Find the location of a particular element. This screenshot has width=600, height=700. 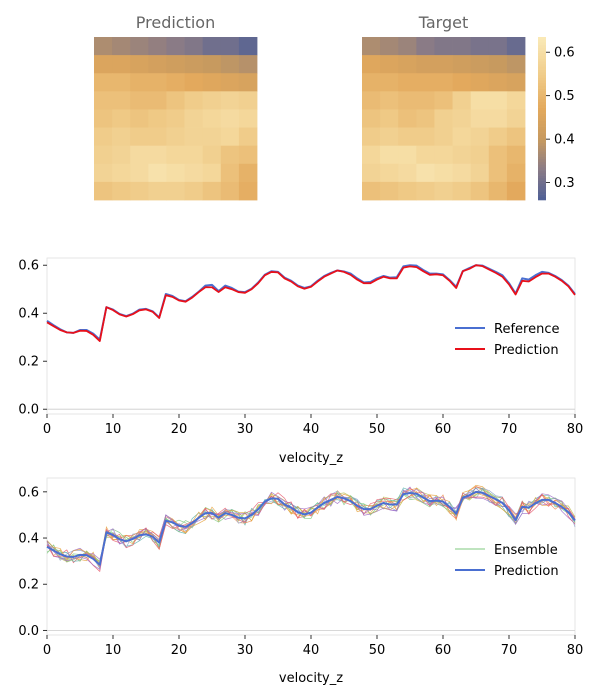

x-tick-label: 70 is located at coordinates (509, 429).